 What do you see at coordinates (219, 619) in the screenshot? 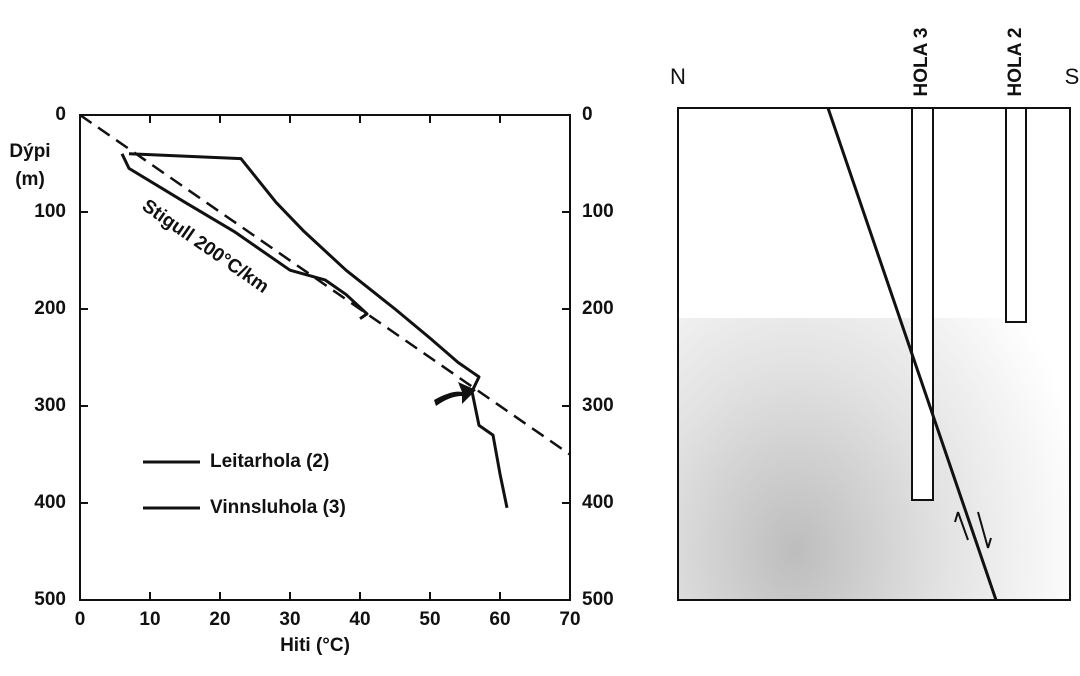
I see `x-tick-label: 20` at bounding box center [219, 619].